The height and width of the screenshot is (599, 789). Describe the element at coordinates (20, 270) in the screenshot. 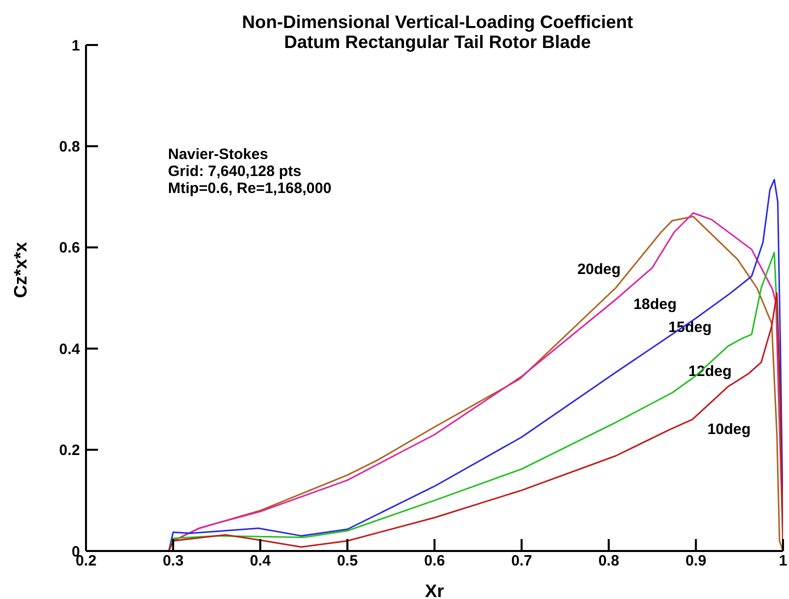

I see `y-axis-title: Cz*x*x` at that location.